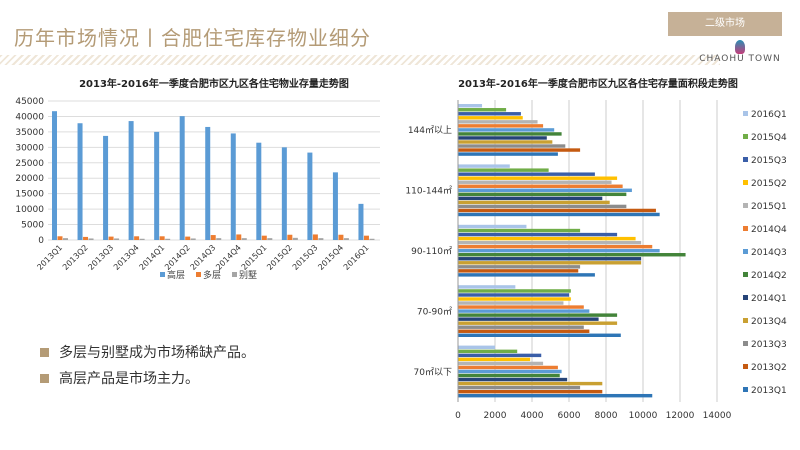  I want to click on x-tick-label: 2014Q2, so click(177, 257).